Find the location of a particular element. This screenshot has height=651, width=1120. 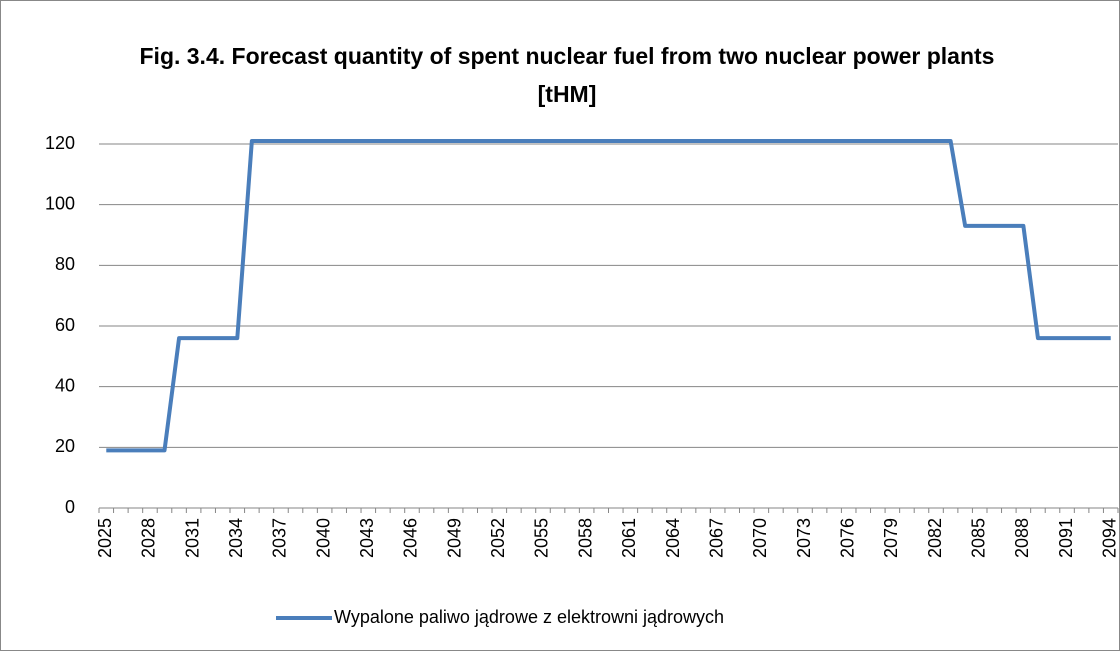

y-tick-label: 100 is located at coordinates (60, 203).